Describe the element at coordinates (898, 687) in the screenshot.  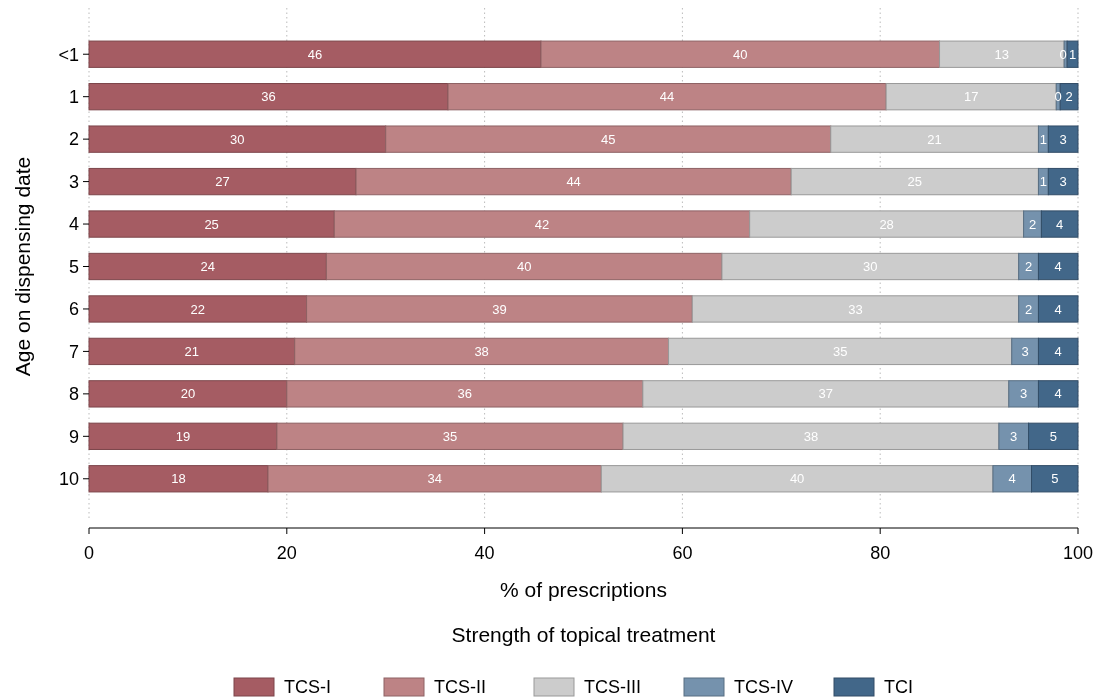
I see `legend-label: TCI` at that location.